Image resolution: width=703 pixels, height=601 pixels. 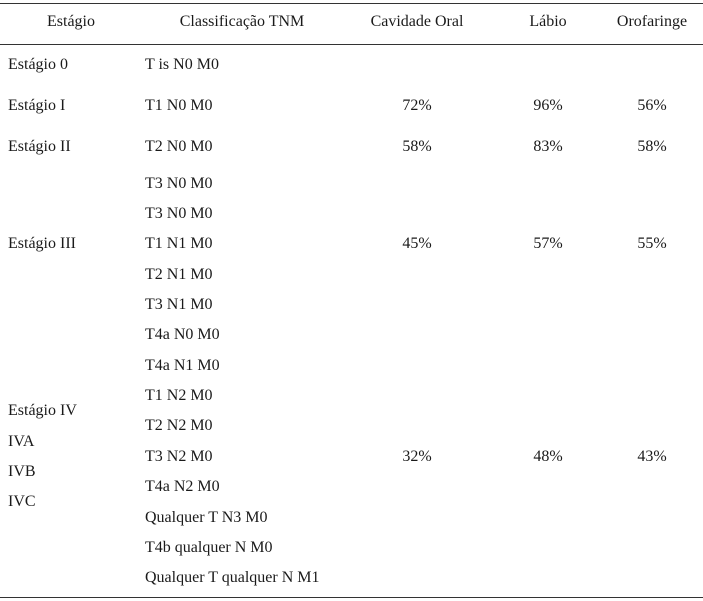 I want to click on stage-label: Estágio II, so click(x=39, y=146).